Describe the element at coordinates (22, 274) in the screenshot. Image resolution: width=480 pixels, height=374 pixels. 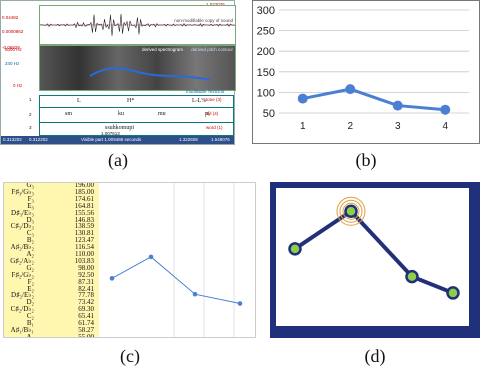
I see `note-name-cell: F♯₂/G♭₂` at that location.